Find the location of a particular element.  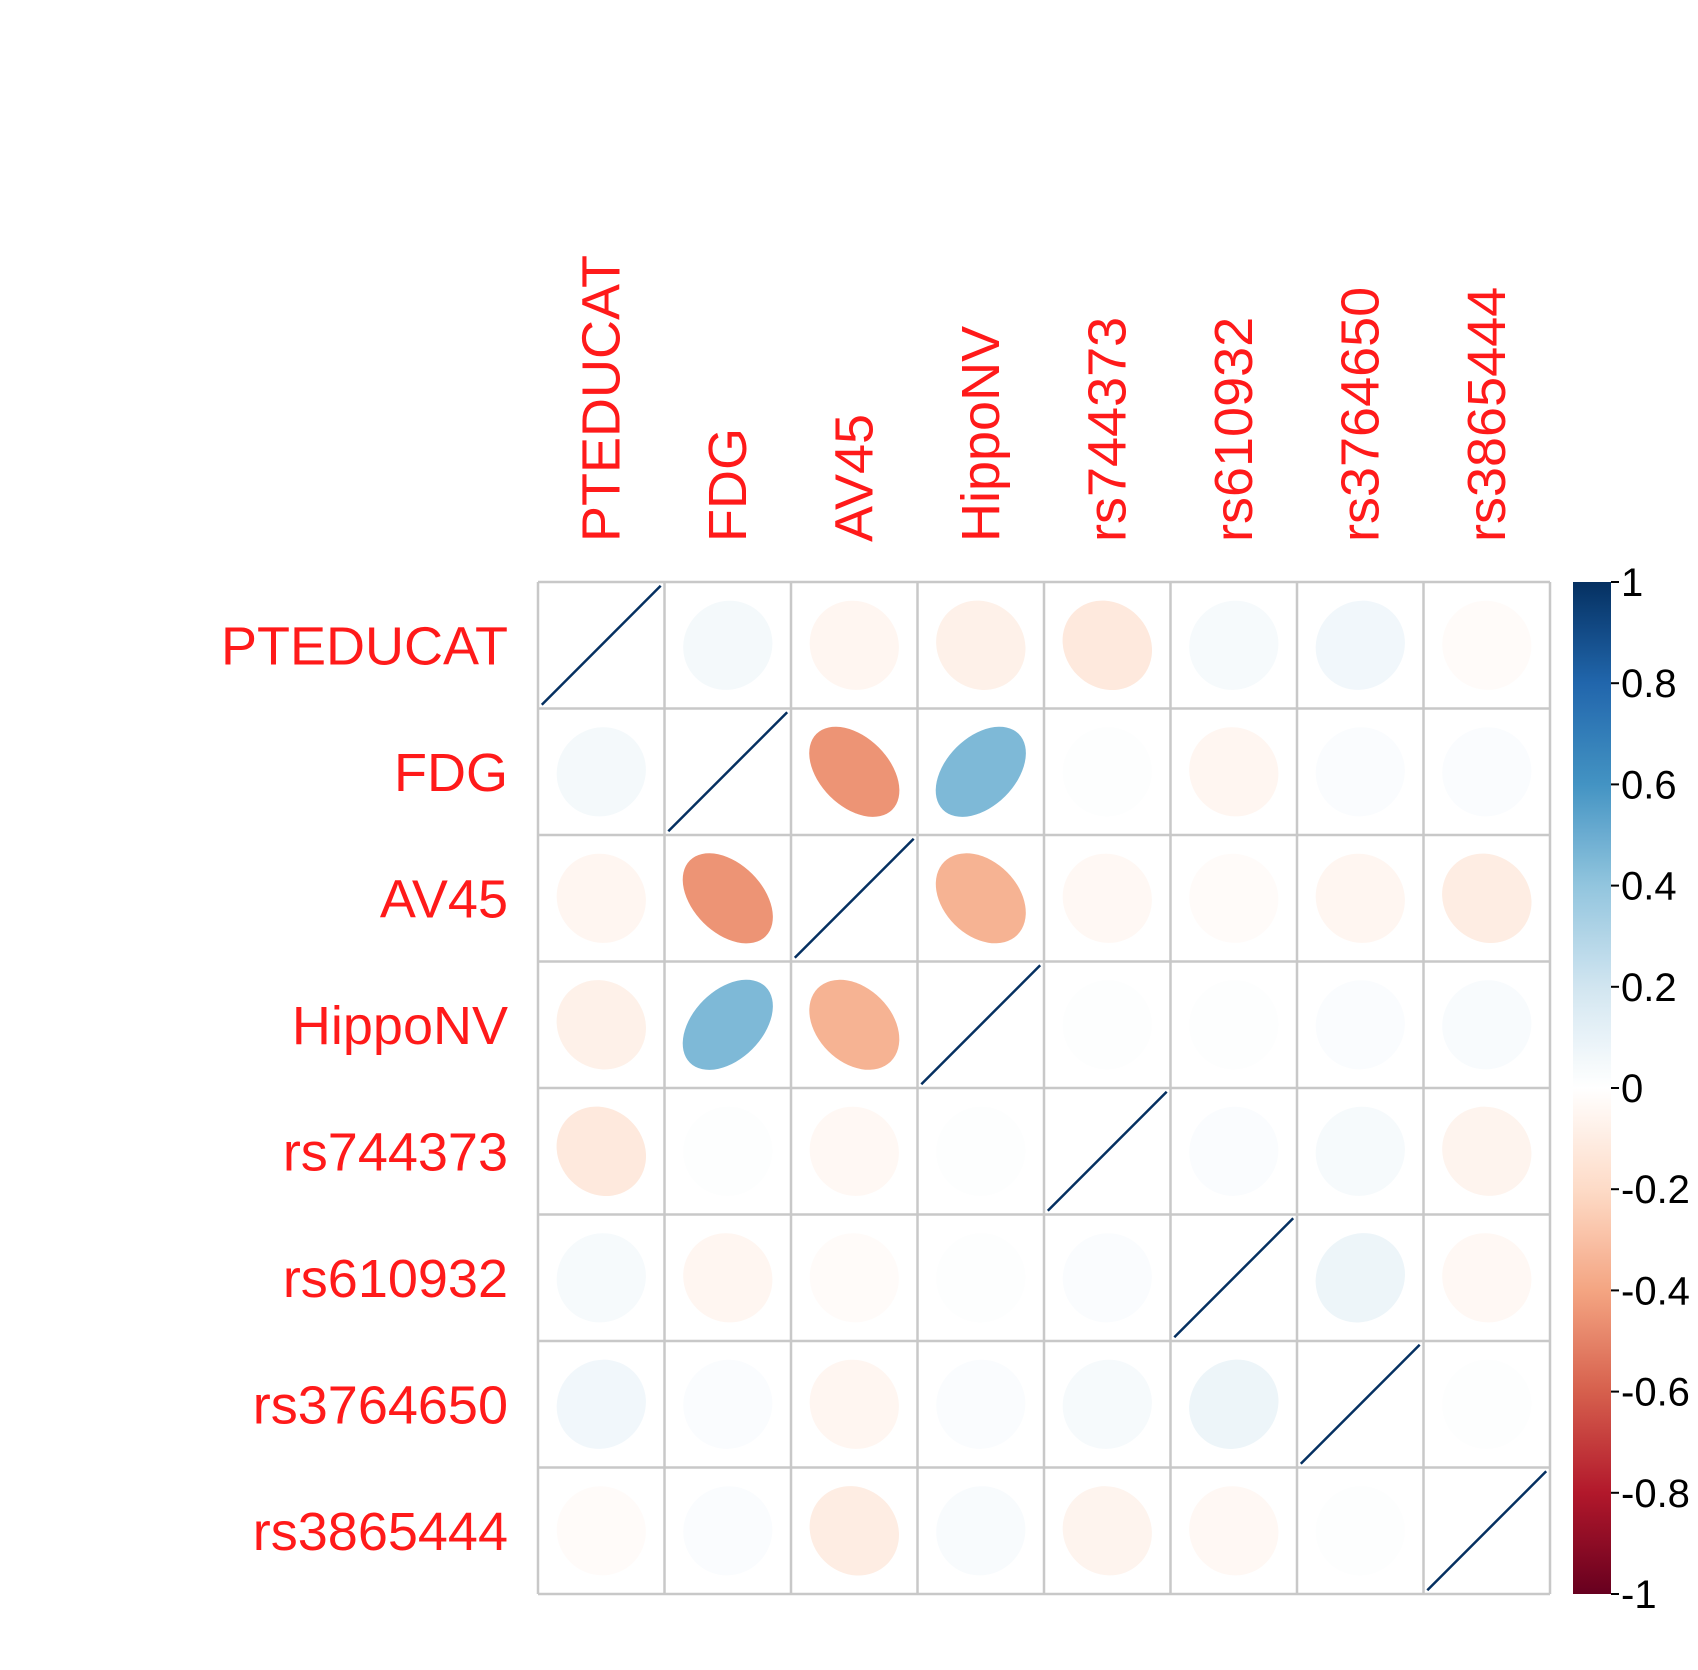

corr-cell-rs3865444-rs3764650 is located at coordinates (1360, 1531).